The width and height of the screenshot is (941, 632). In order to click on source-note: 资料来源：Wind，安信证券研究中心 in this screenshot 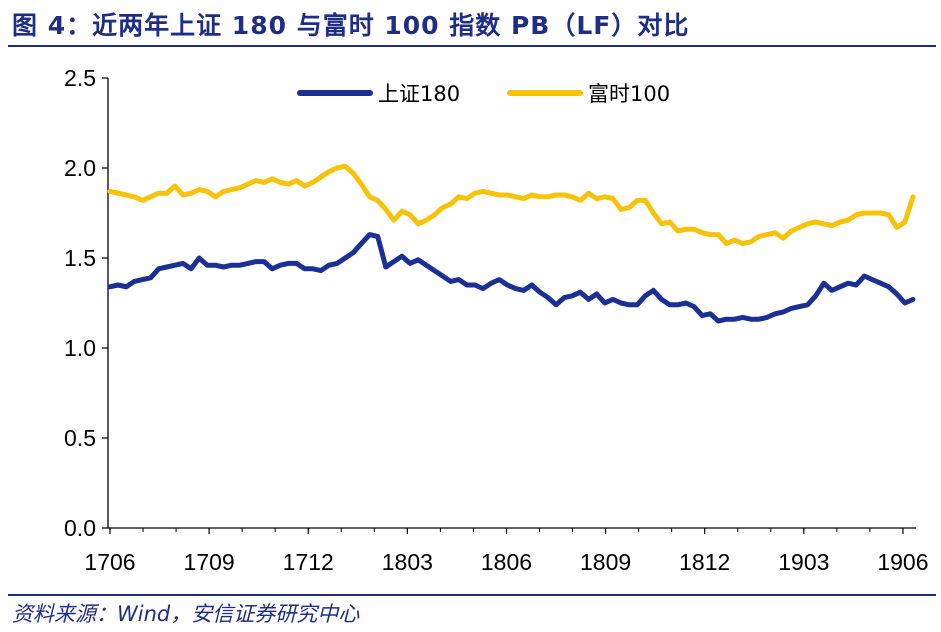, I will do `click(186, 614)`.